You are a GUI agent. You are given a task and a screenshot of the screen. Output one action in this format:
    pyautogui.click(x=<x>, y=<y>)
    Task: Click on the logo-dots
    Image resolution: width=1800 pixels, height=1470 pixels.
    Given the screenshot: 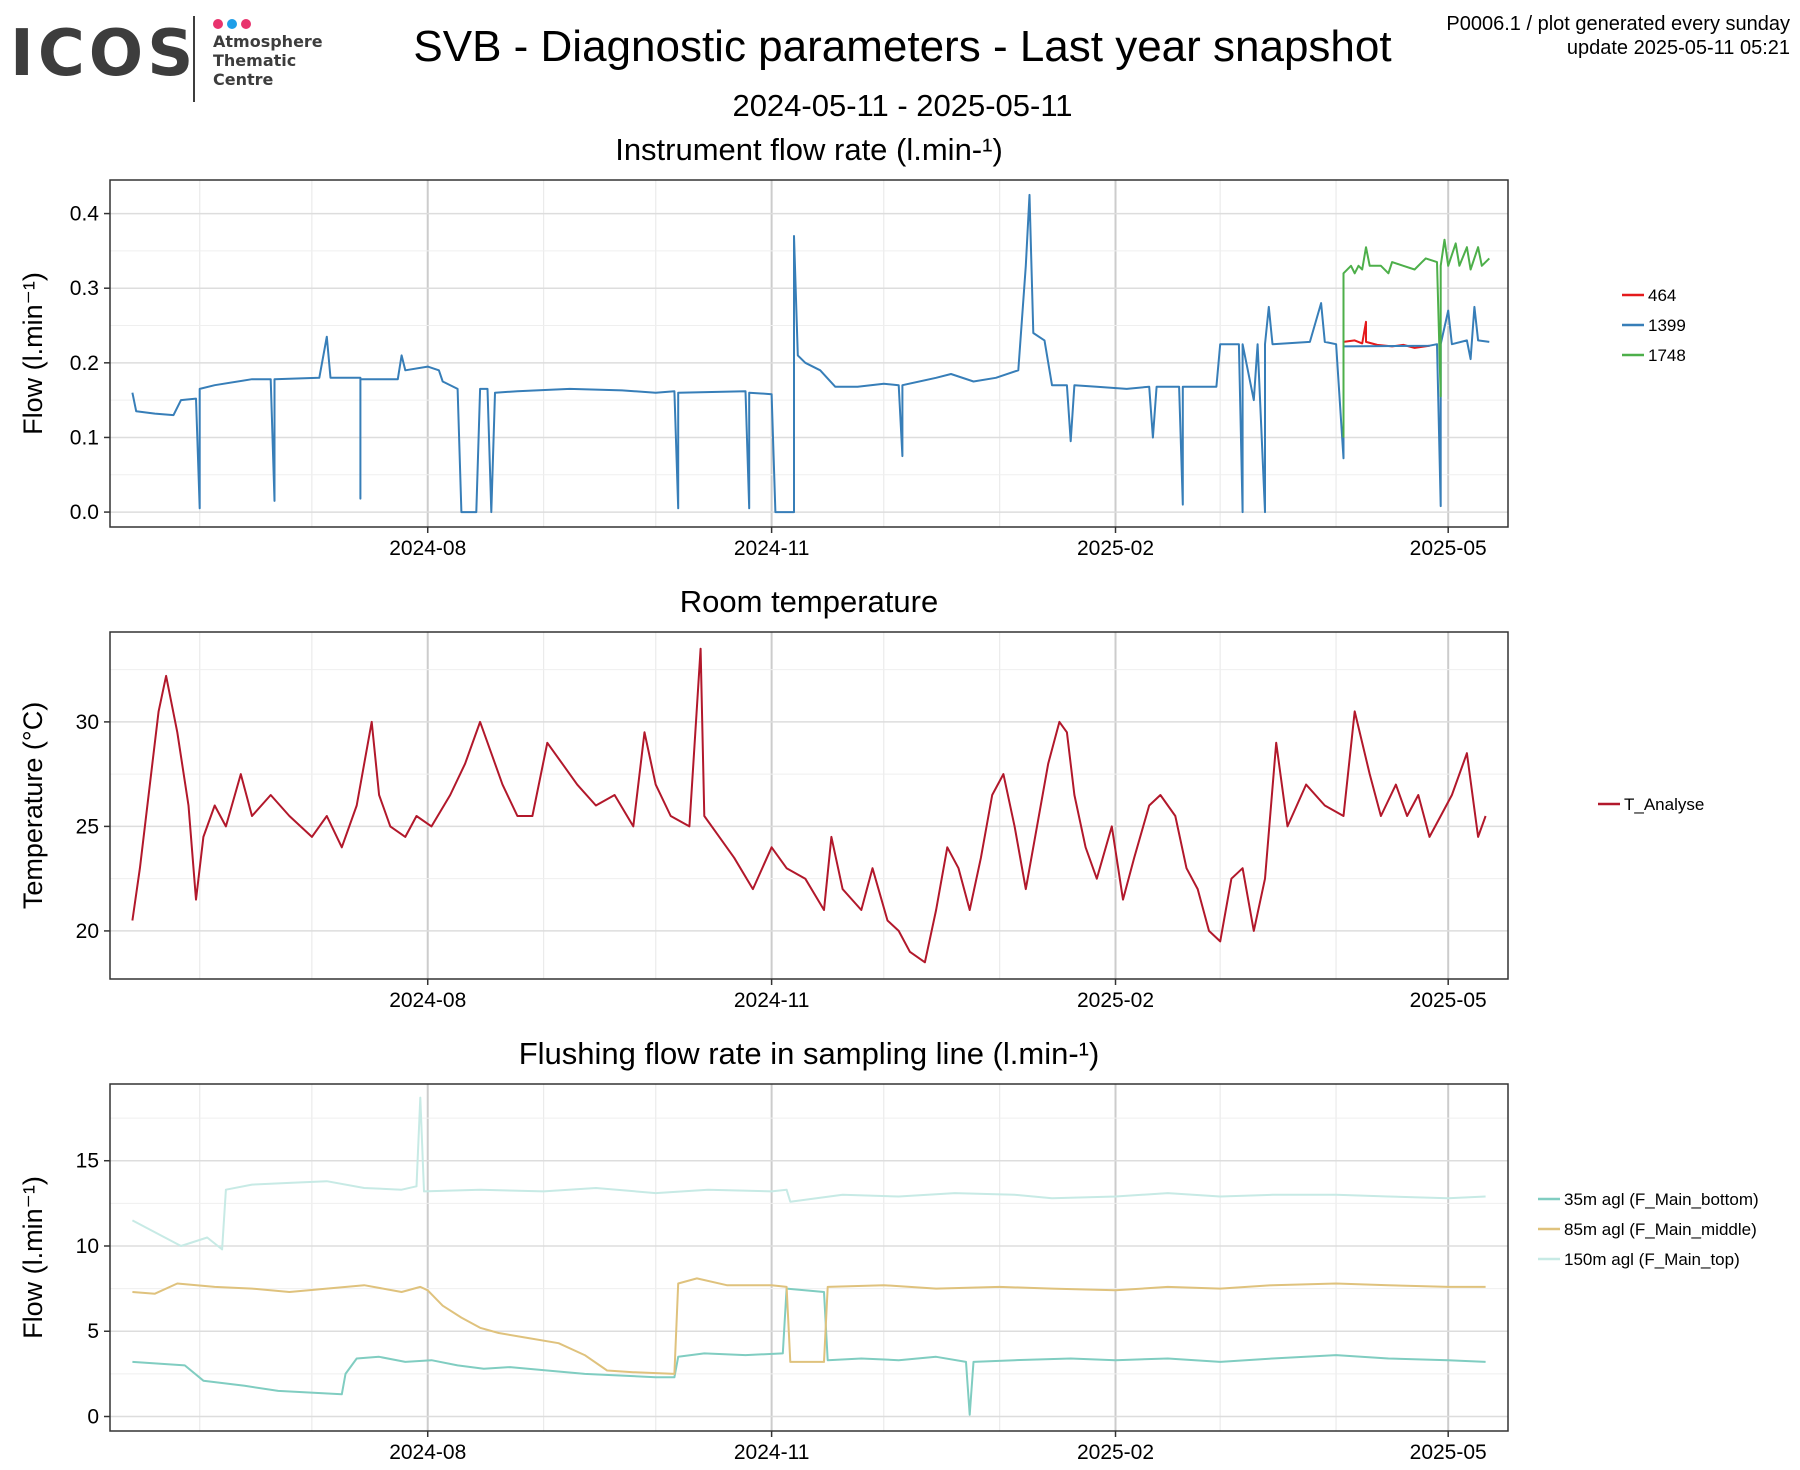 What is the action you would take?
    pyautogui.click(x=234, y=25)
    